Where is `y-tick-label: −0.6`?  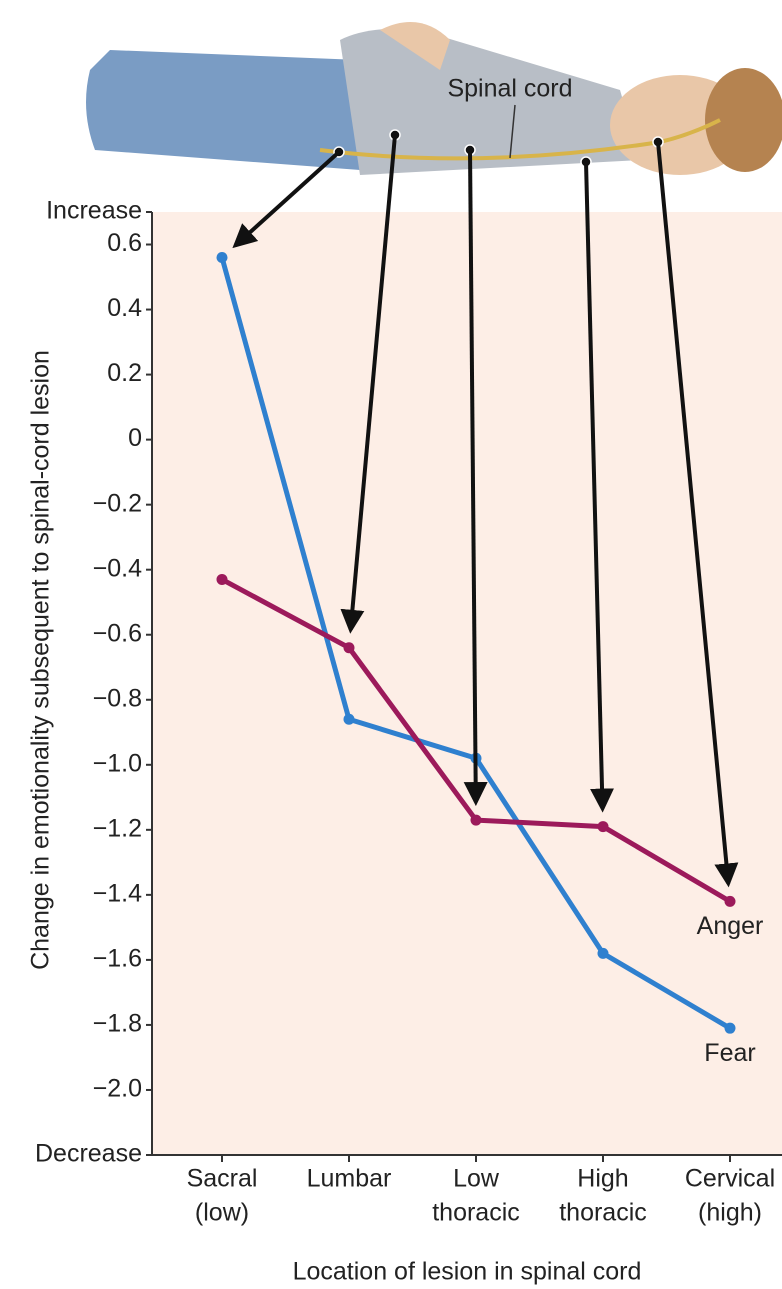 y-tick-label: −0.6 is located at coordinates (117, 633).